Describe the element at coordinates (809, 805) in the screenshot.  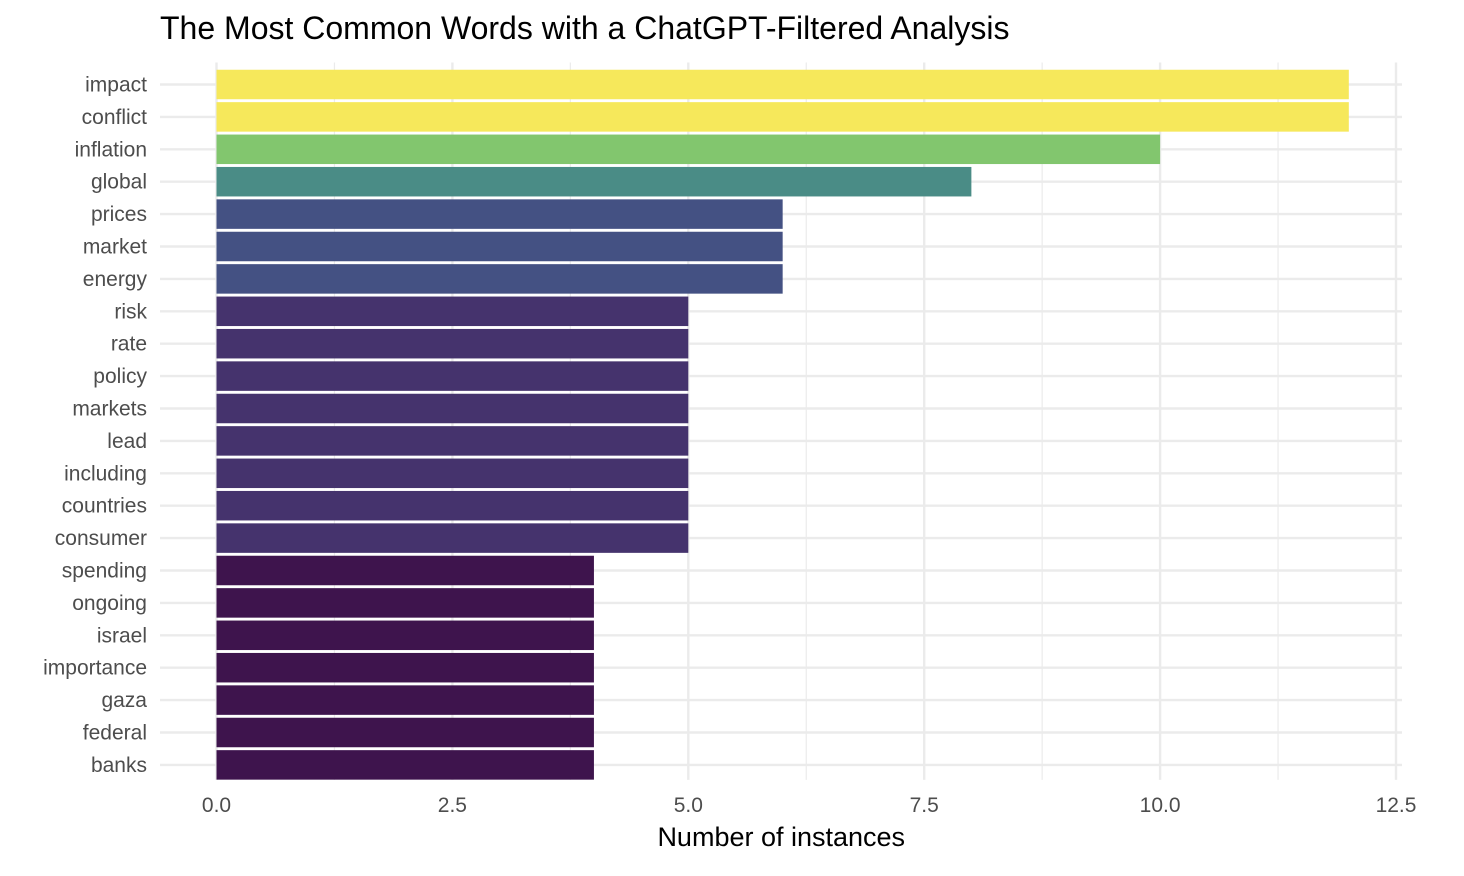
I see `x-tick-labels: 0.0 2.5 5.0 7.5 10.0 12.5` at that location.